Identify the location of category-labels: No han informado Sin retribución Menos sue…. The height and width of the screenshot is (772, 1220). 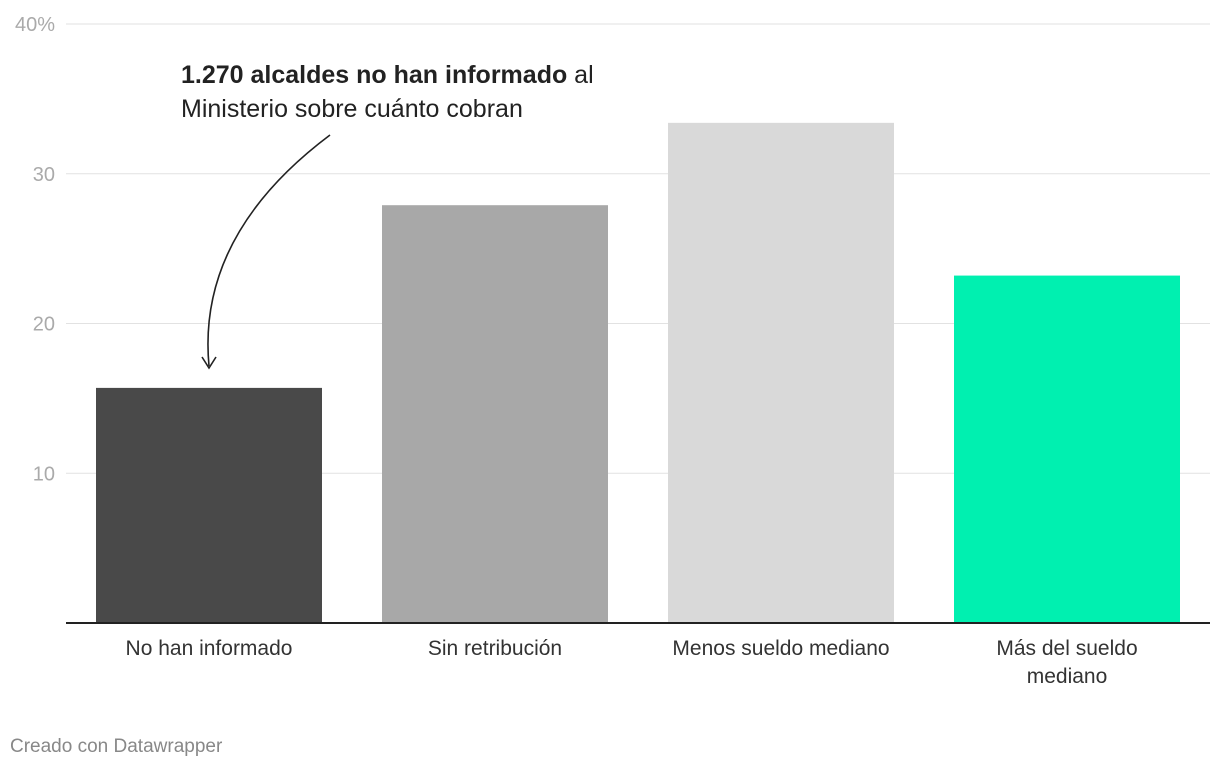
(632, 662).